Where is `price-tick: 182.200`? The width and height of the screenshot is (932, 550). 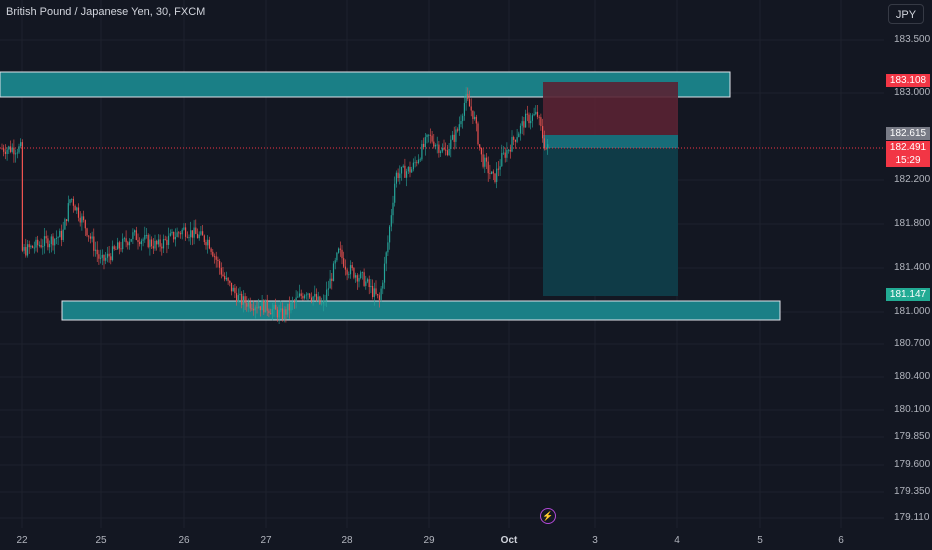 price-tick: 182.200 is located at coordinates (912, 179).